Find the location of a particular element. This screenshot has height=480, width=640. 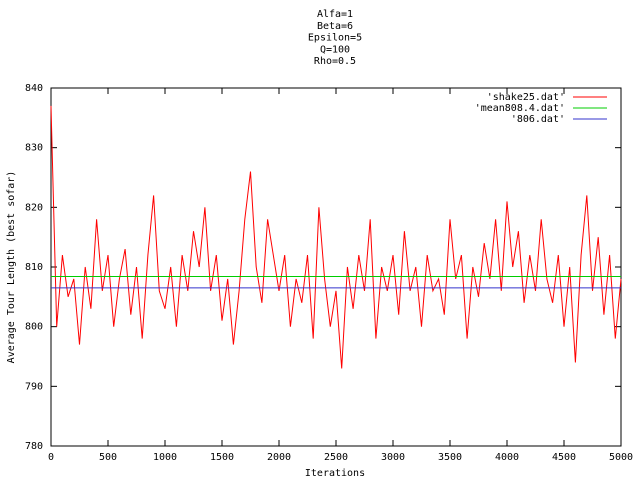

x-axis-label: Iterations is located at coordinates (335, 473).